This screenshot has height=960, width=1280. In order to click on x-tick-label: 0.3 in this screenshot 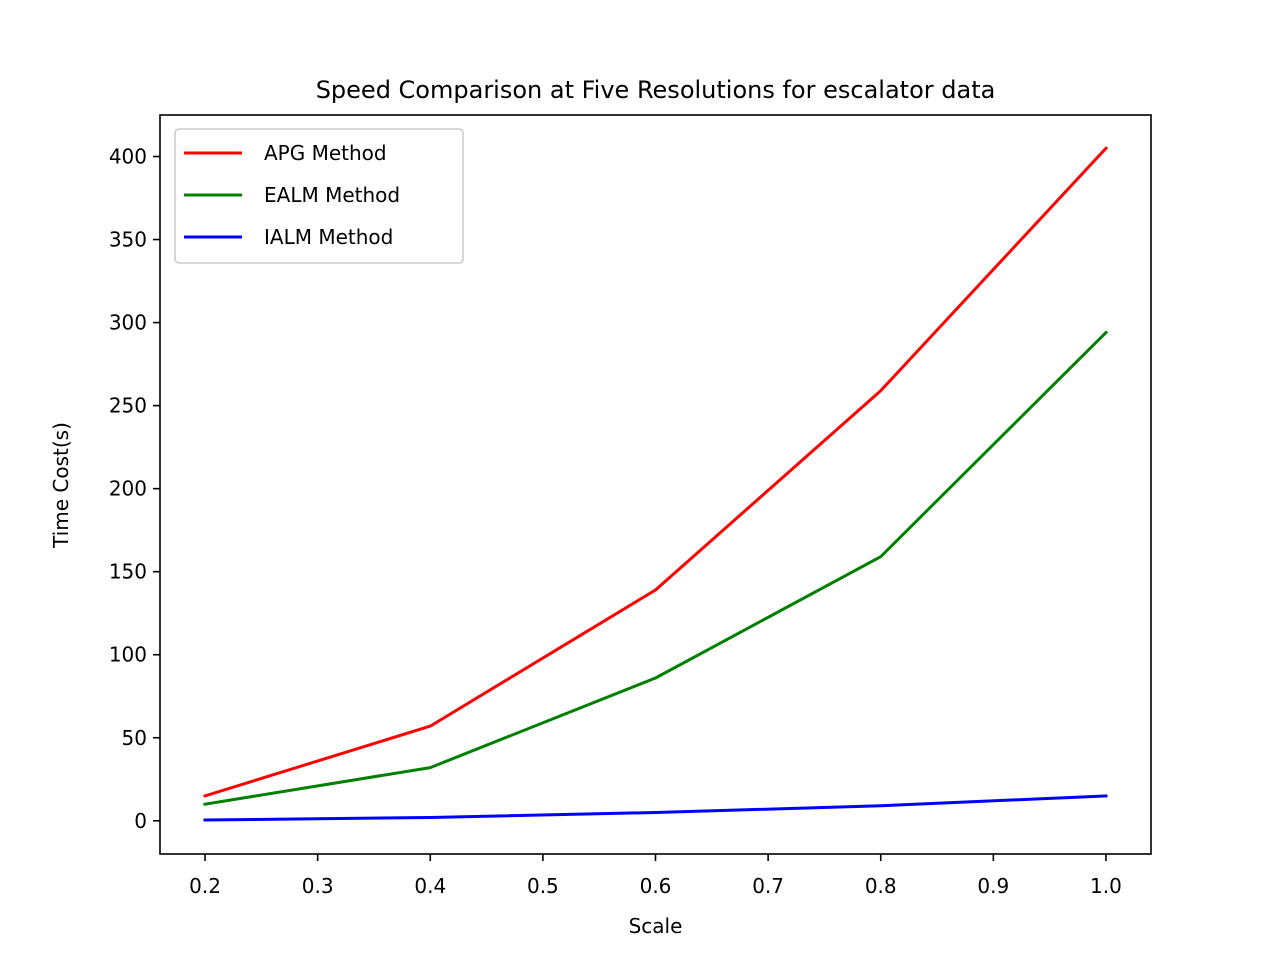, I will do `click(318, 886)`.